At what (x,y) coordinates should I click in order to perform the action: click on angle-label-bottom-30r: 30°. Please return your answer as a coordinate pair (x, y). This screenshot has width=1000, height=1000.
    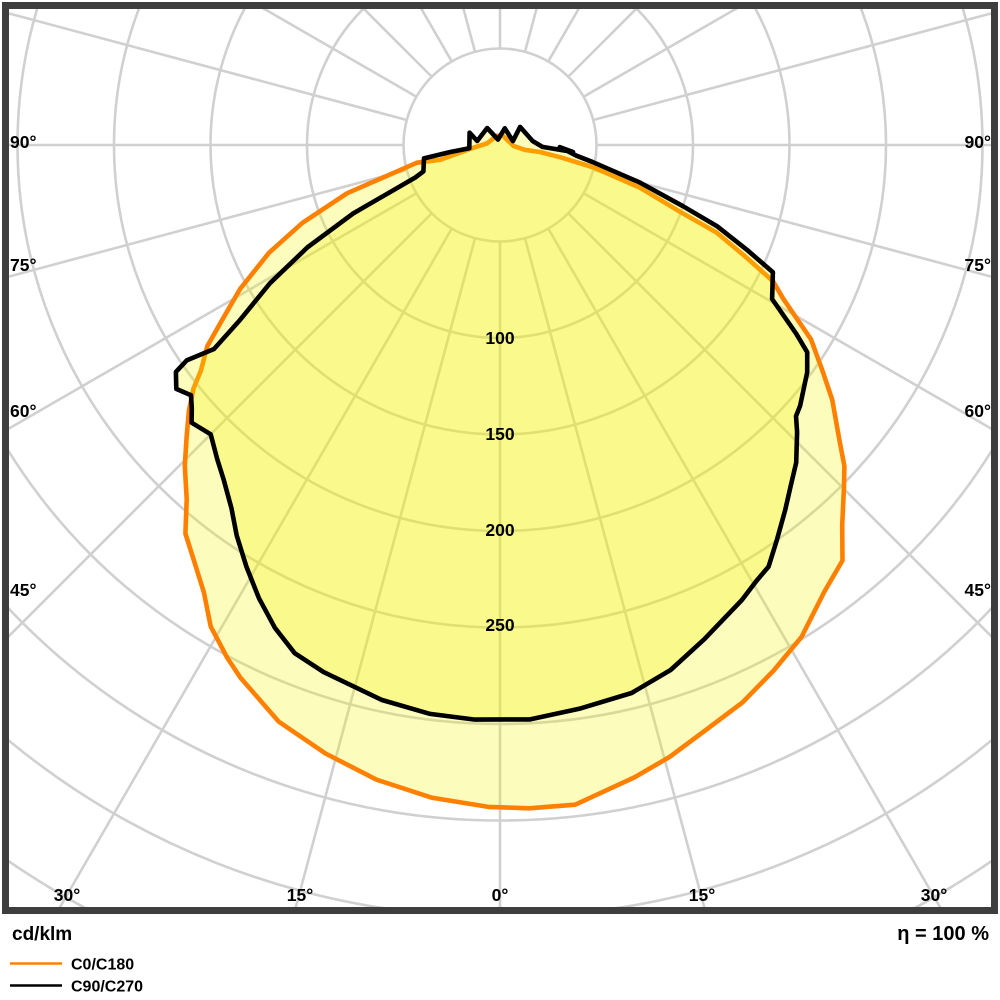
    Looking at the image, I should click on (934, 895).